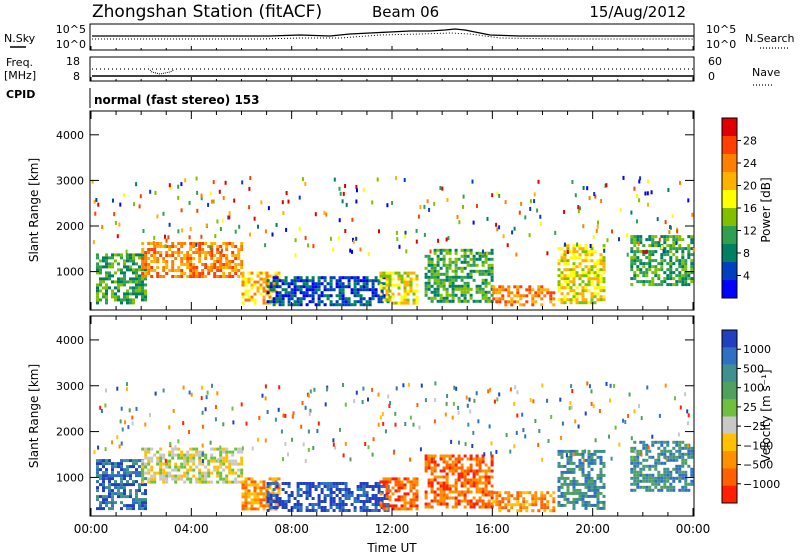 The width and height of the screenshot is (800, 554). Describe the element at coordinates (729, 181) in the screenshot. I see `colorbar-swatch` at that location.